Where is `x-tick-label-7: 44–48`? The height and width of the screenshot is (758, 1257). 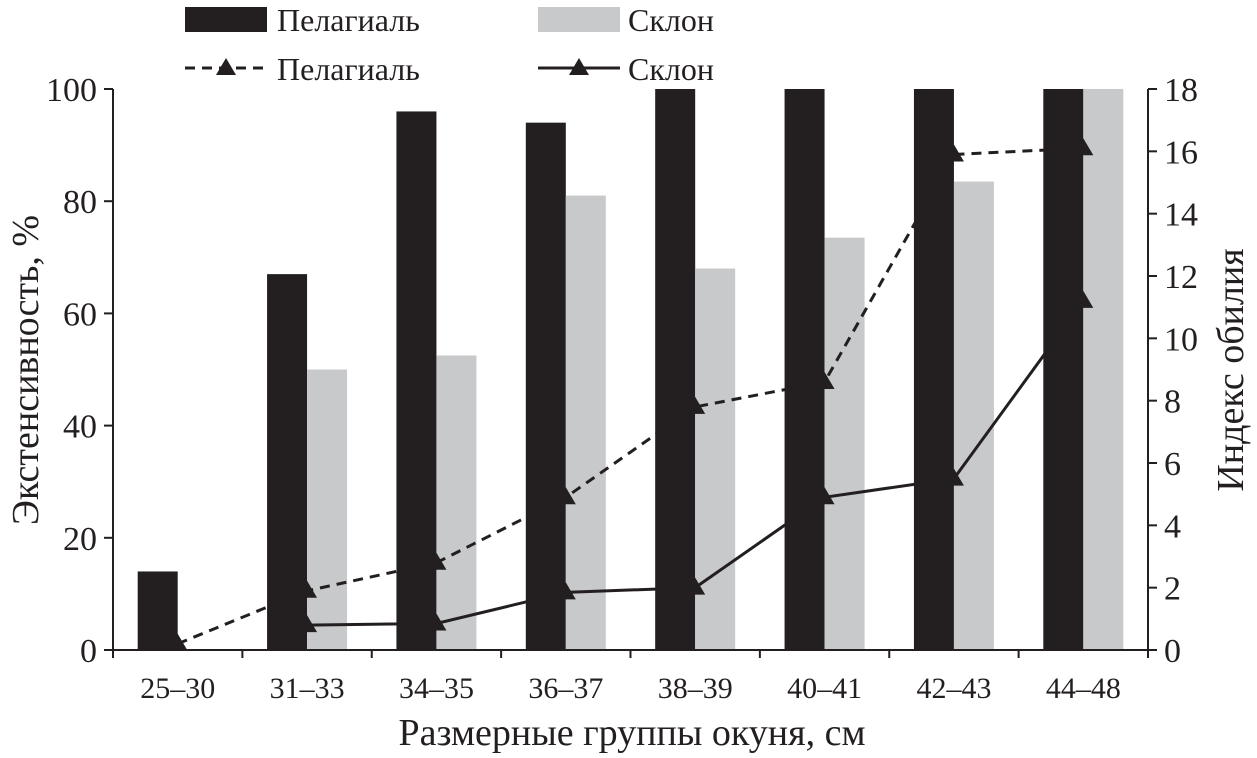 x-tick-label-7: 44–48 is located at coordinates (1083, 688).